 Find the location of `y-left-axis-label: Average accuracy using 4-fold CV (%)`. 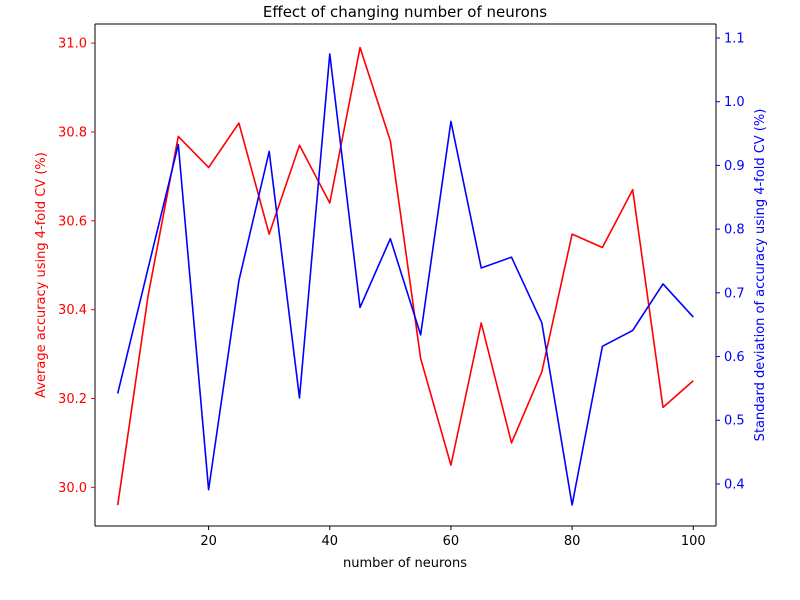

y-left-axis-label: Average accuracy using 4-fold CV (%) is located at coordinates (41, 275).